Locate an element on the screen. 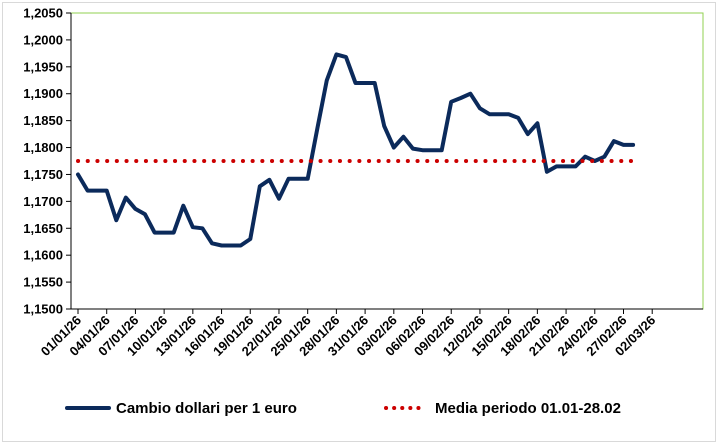  y-tick-label: 1,2050 is located at coordinates (43, 13).